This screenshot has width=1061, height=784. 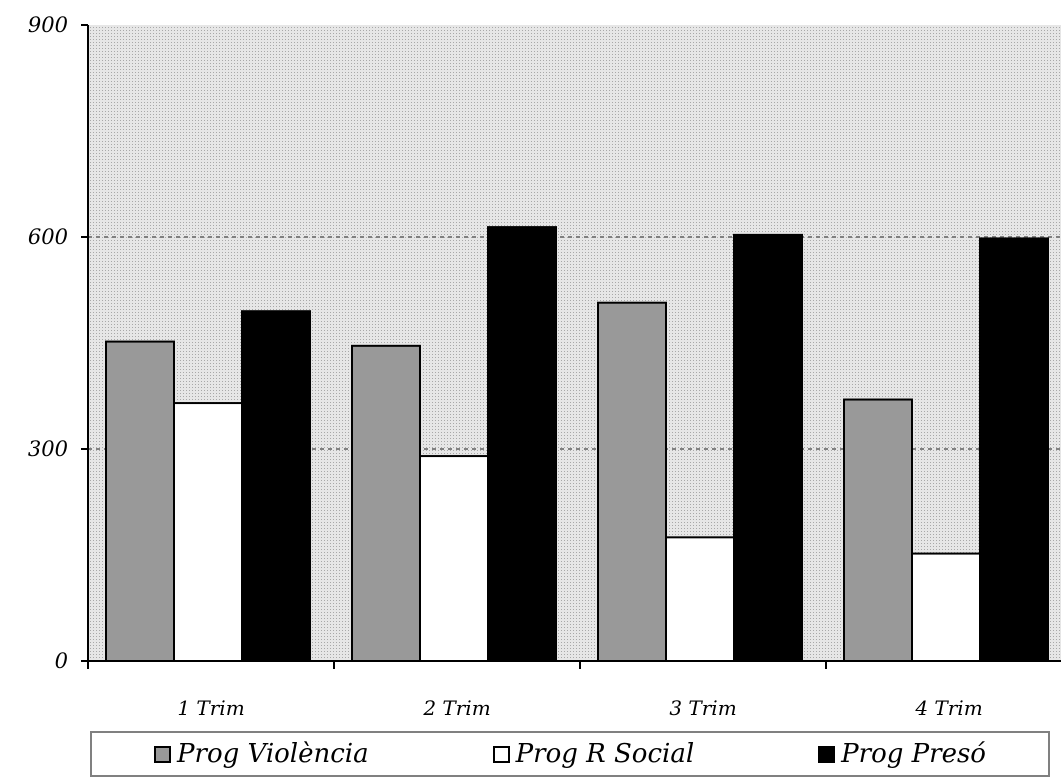 I want to click on legend-swatch-preso, so click(x=827, y=754).